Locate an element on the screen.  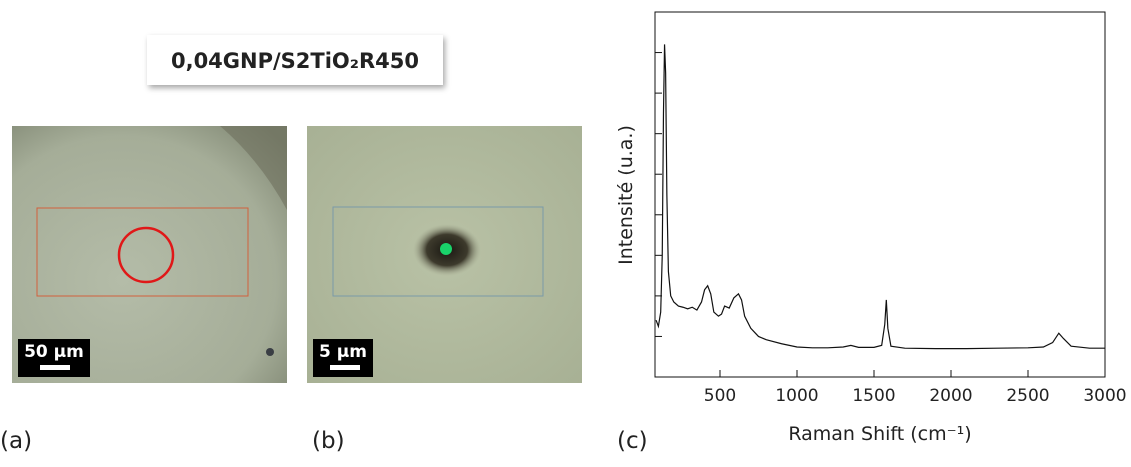
scale-bar-label: 50 µm is located at coordinates (54, 352).